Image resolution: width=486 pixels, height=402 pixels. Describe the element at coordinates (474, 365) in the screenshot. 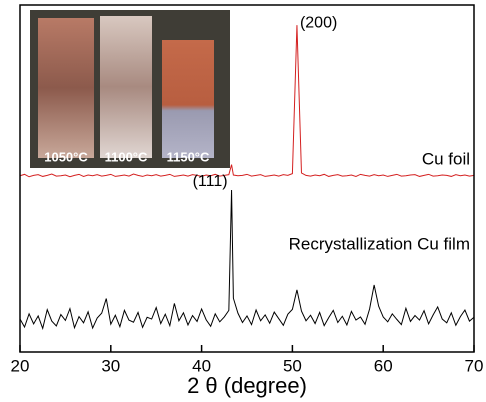

I see `x-tick-label: 70` at that location.